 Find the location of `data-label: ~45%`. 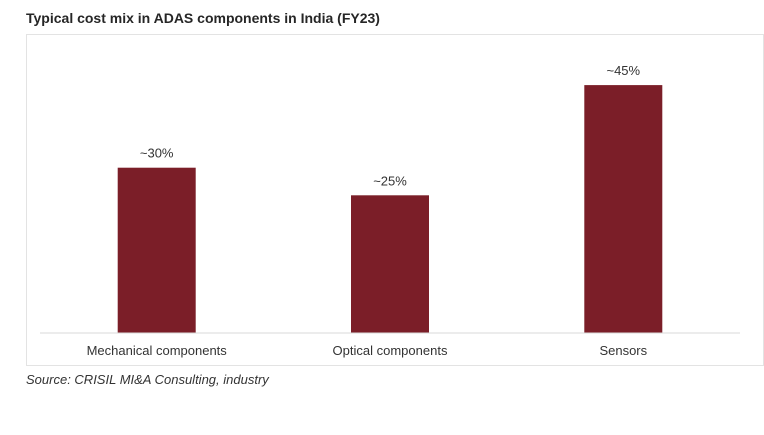

data-label: ~45% is located at coordinates (623, 70).